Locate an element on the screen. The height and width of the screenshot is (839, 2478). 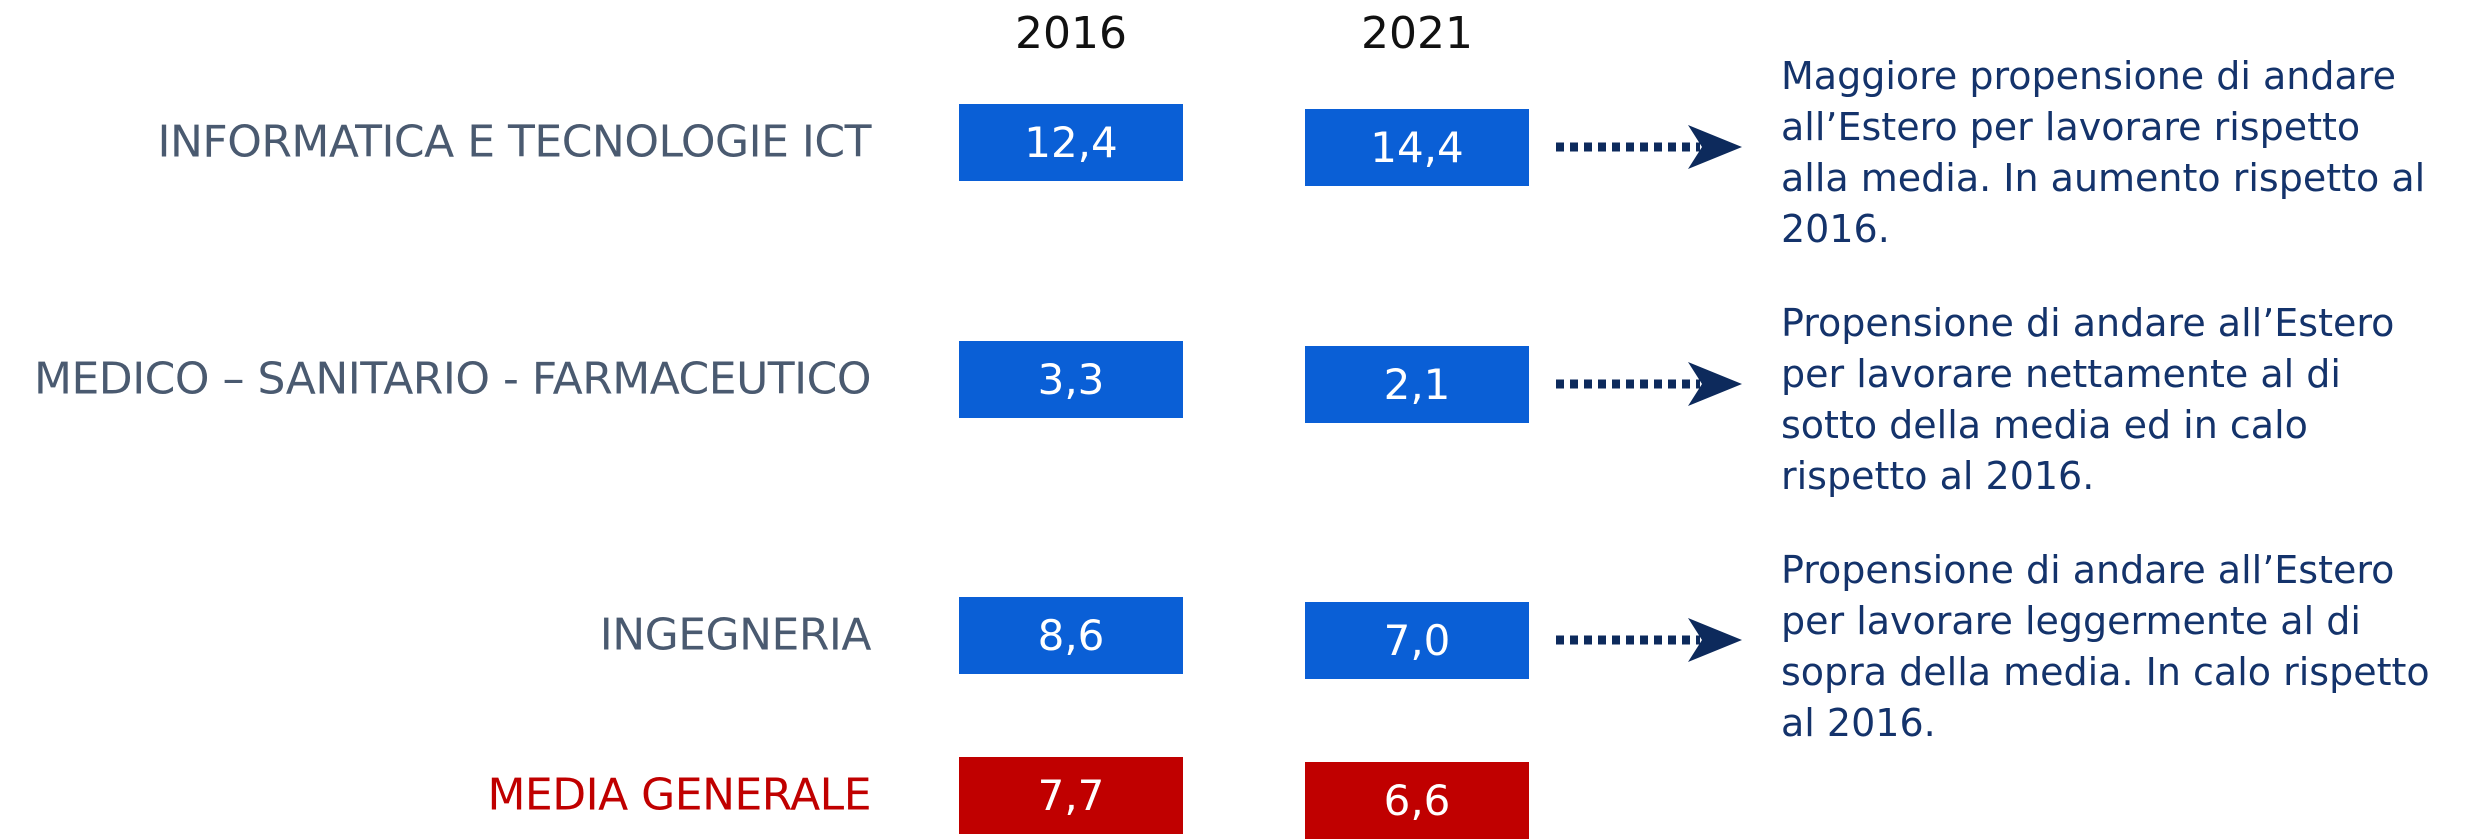
note-line: rispetto al 2016. is located at coordinates (1938, 476).